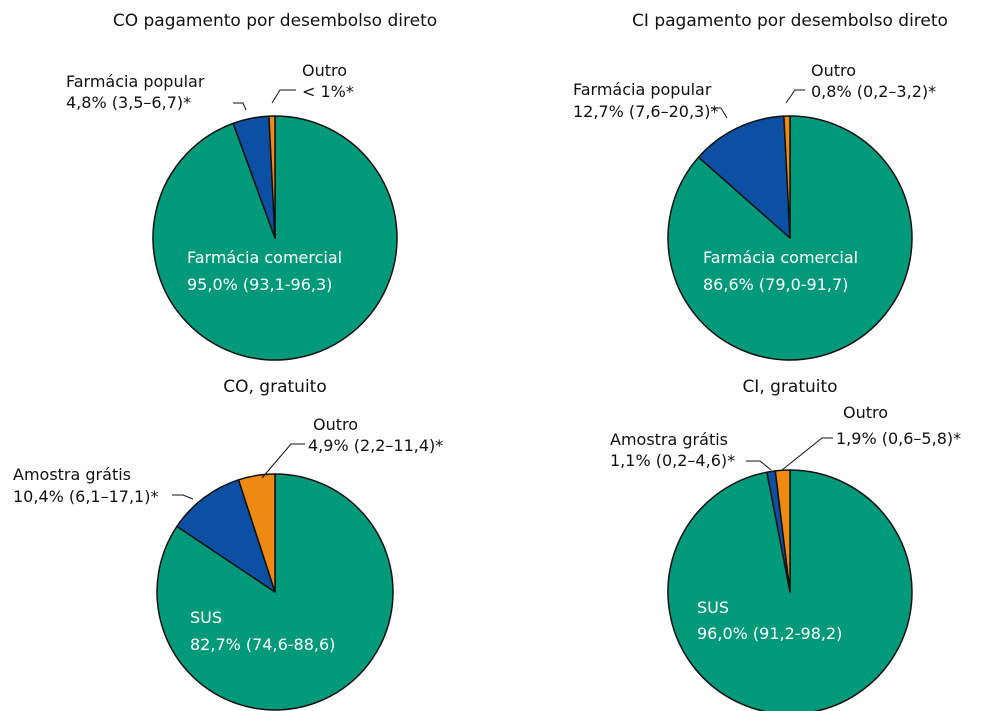 The image size is (998, 711). Describe the element at coordinates (790, 21) in the screenshot. I see `chart-title: CI pagamento por desembolso direto` at that location.